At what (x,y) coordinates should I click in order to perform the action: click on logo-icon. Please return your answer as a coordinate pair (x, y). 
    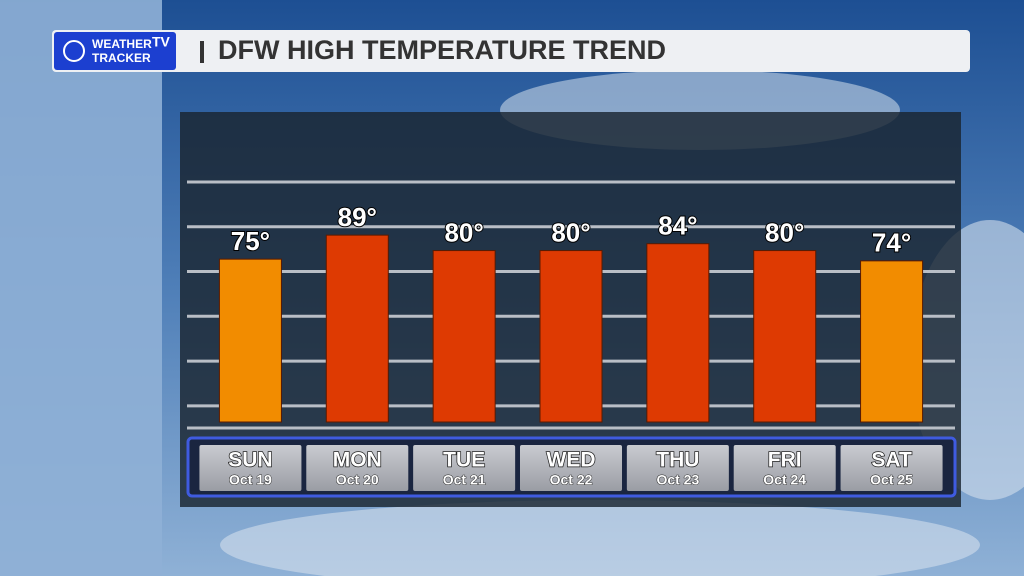
    Looking at the image, I should click on (74, 51).